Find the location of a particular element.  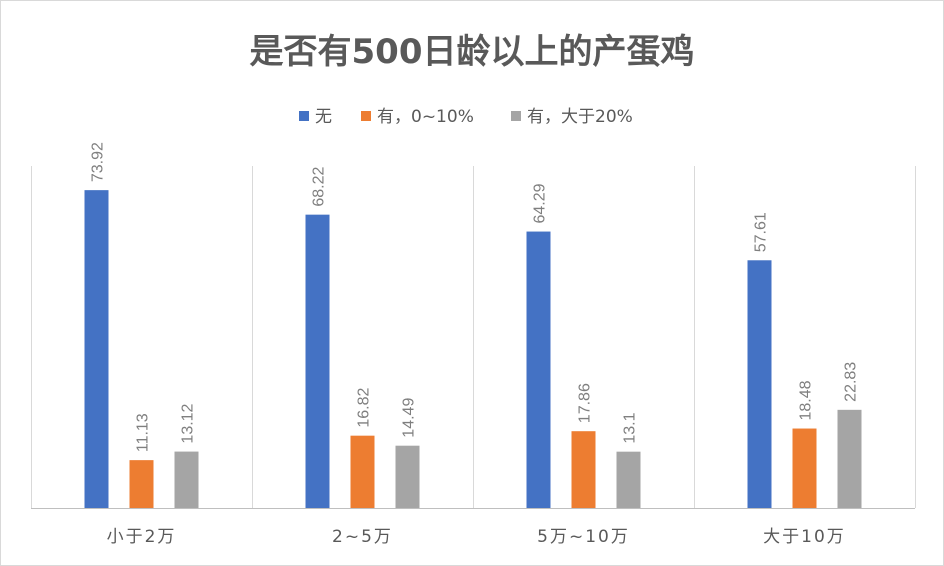

data-label: 13.1 is located at coordinates (630, 427).